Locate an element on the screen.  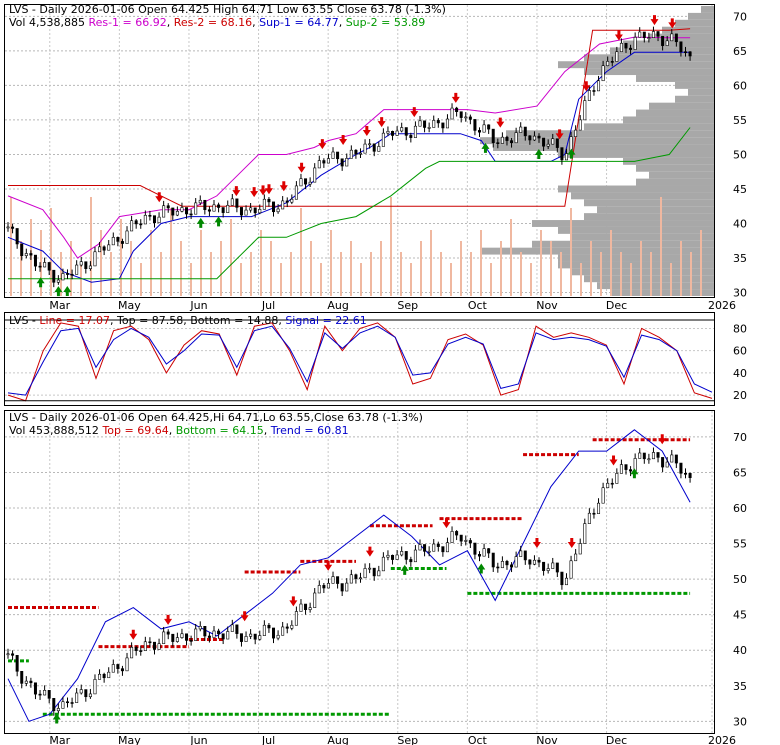
trend-y-tick-label: 70 is located at coordinates (740, 437).